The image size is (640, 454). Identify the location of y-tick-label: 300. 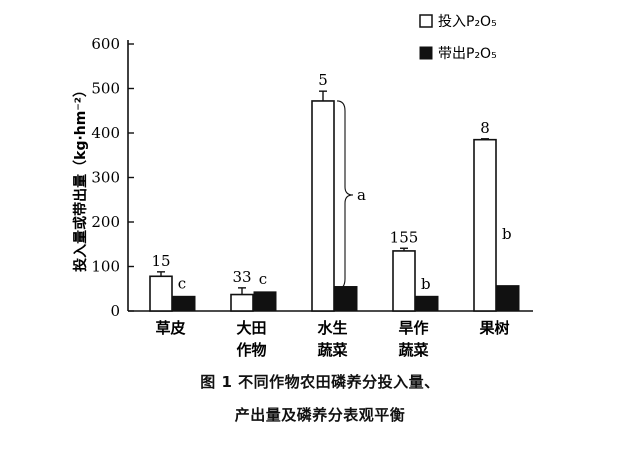
(105, 178).